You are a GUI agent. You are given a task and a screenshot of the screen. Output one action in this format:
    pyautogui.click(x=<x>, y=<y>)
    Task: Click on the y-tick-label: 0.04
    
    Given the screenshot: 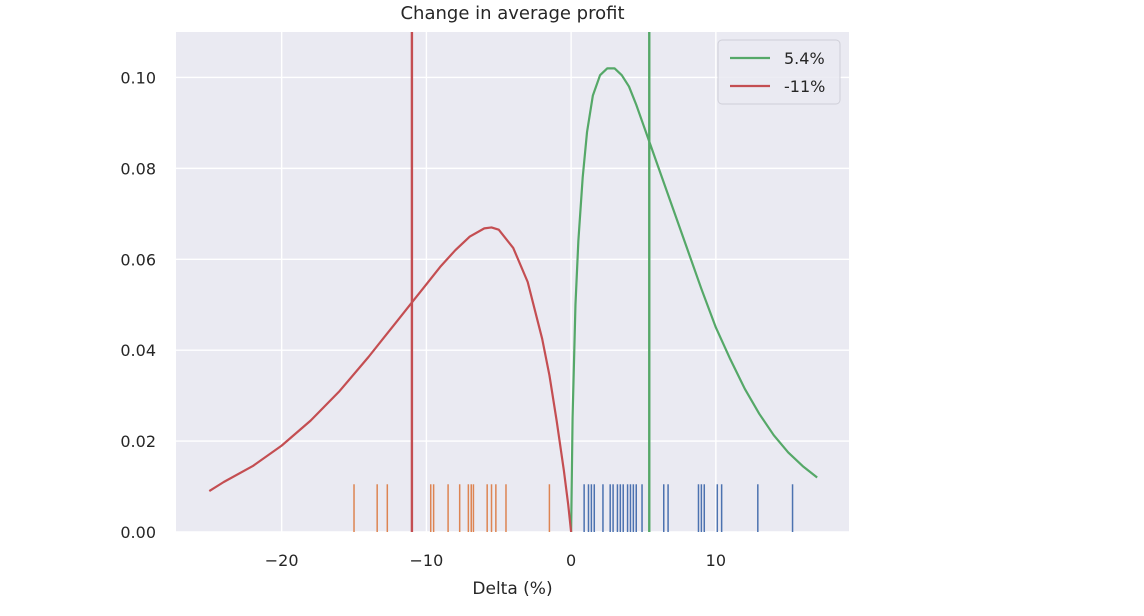 What is the action you would take?
    pyautogui.click(x=138, y=350)
    